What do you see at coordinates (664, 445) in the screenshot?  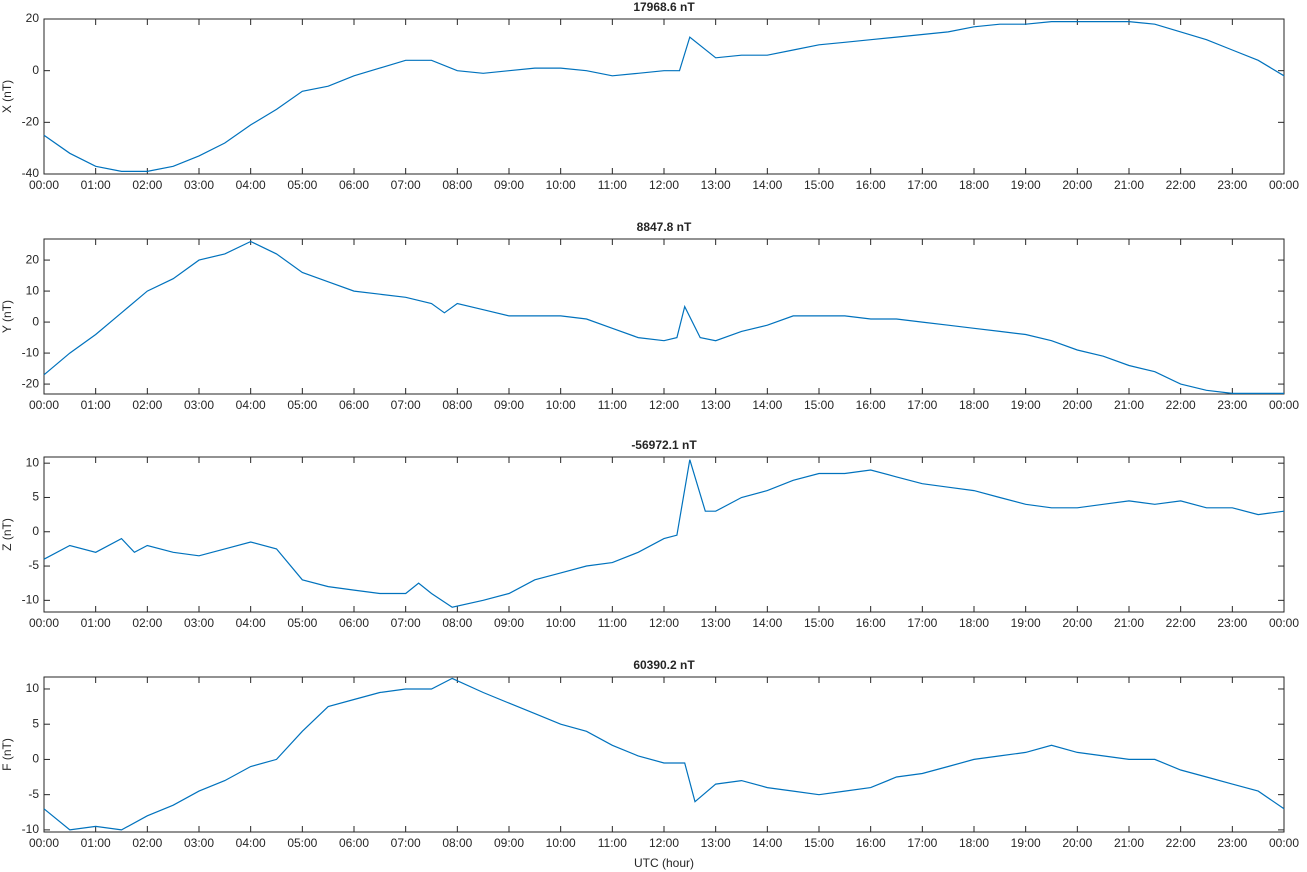 I see `chart-title: -56972.1 nT` at bounding box center [664, 445].